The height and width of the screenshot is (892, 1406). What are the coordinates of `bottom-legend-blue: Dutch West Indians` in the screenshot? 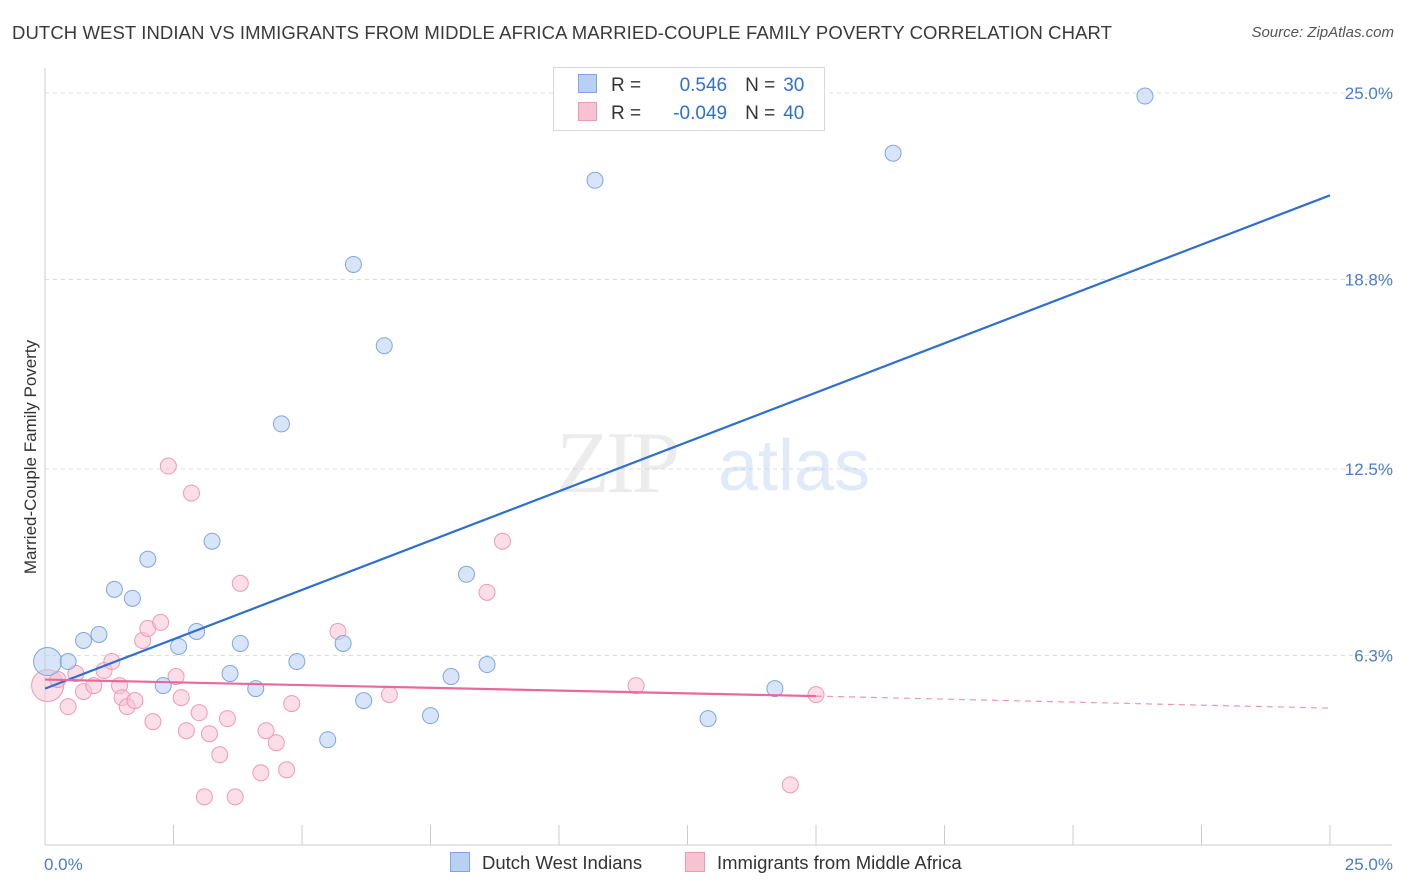 It's located at (546, 863).